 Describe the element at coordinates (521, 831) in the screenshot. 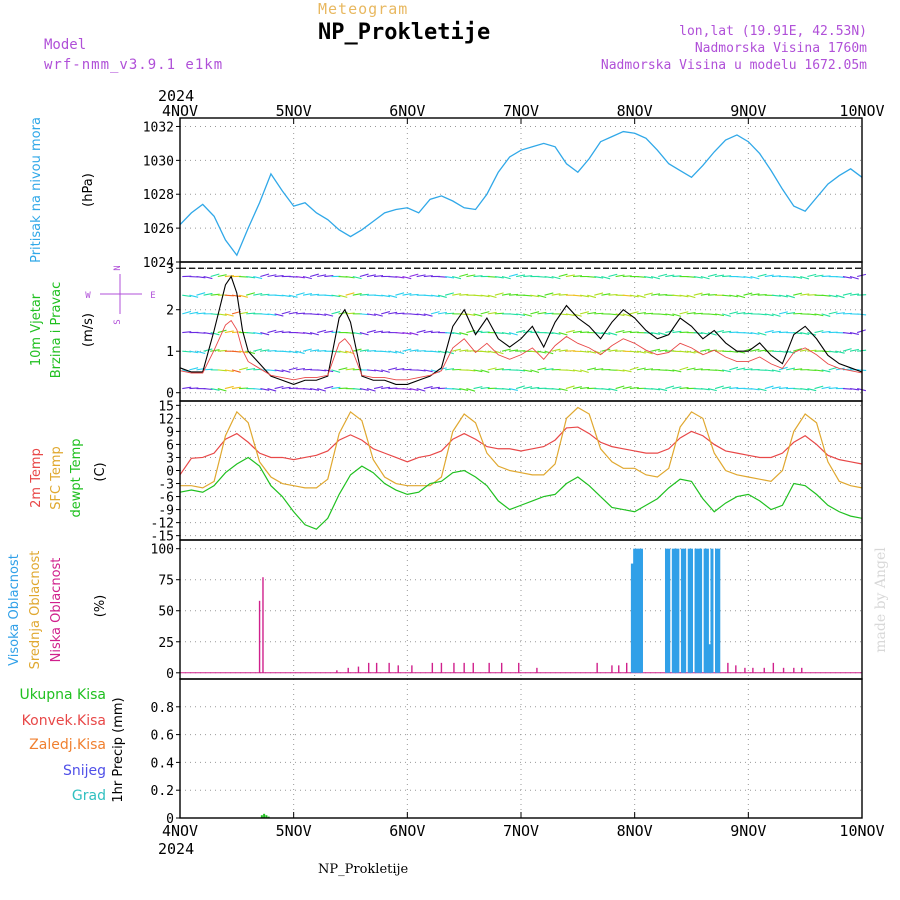

I see `x-tick-label-bottom: 7NOV` at that location.